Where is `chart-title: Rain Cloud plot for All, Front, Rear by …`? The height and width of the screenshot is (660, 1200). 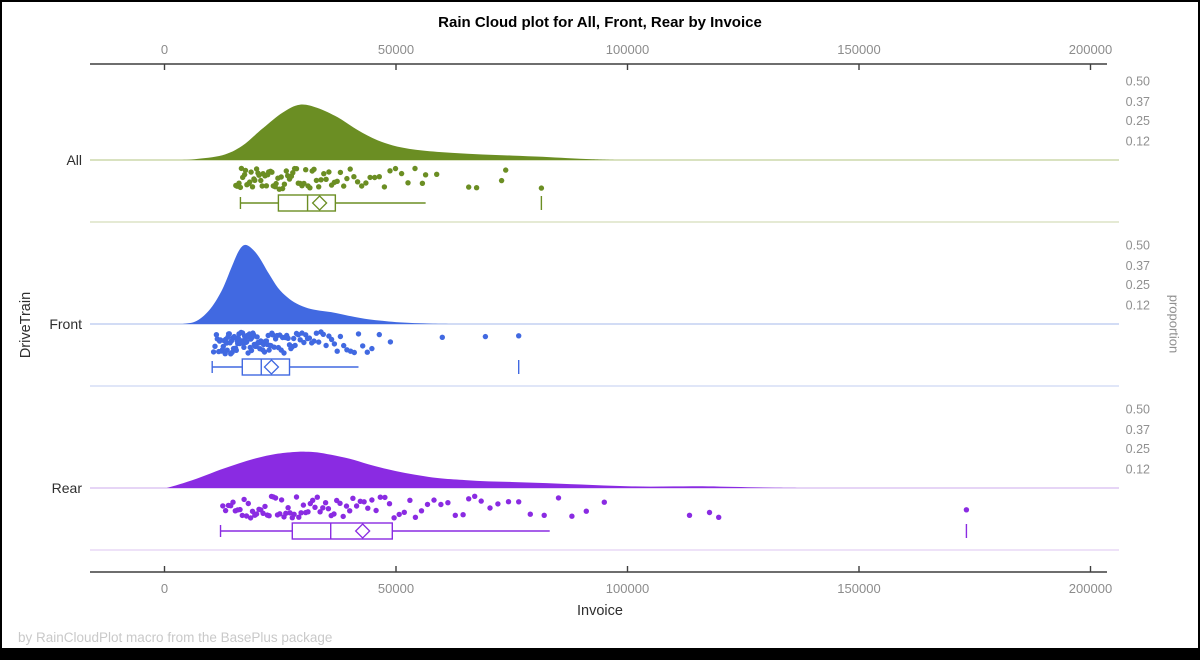
chart-title: Rain Cloud plot for All, Front, Rear by … is located at coordinates (600, 22).